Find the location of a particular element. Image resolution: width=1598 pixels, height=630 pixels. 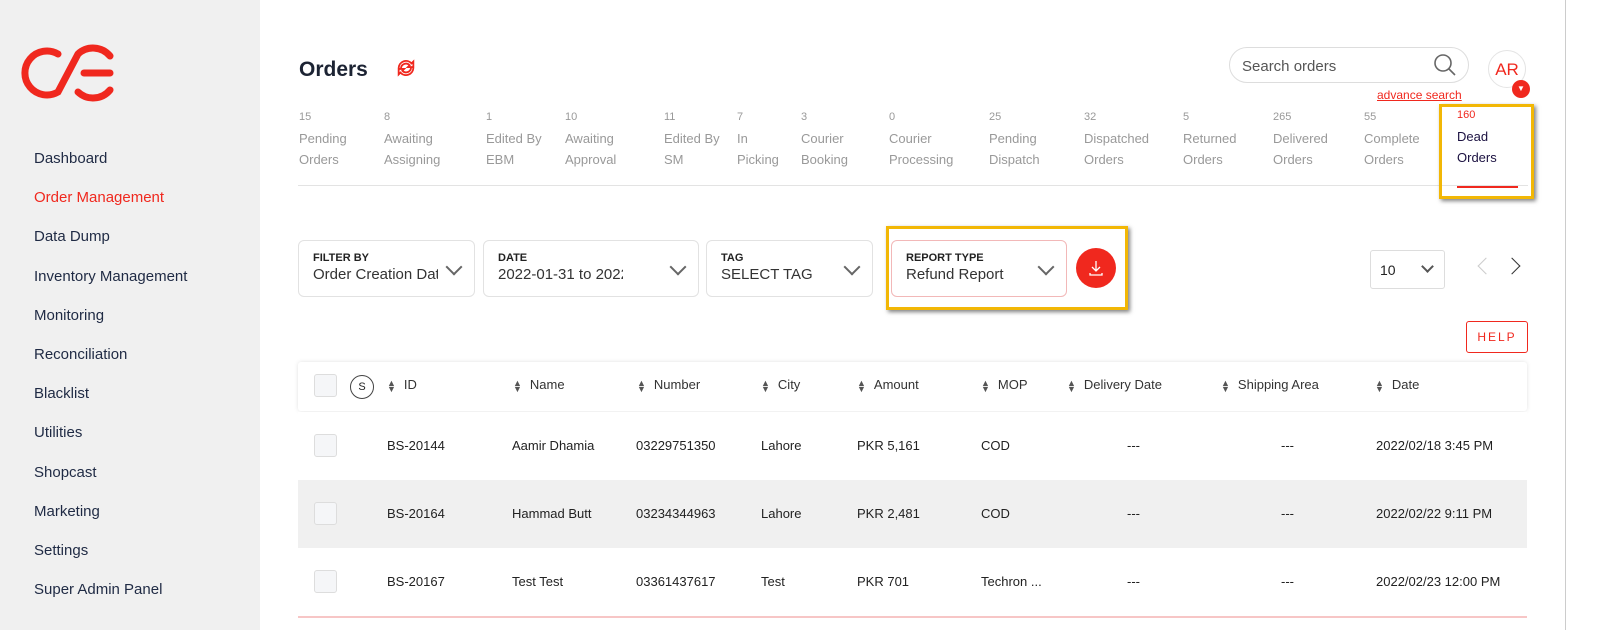

sidebar-item: Blacklist is located at coordinates (62, 394).